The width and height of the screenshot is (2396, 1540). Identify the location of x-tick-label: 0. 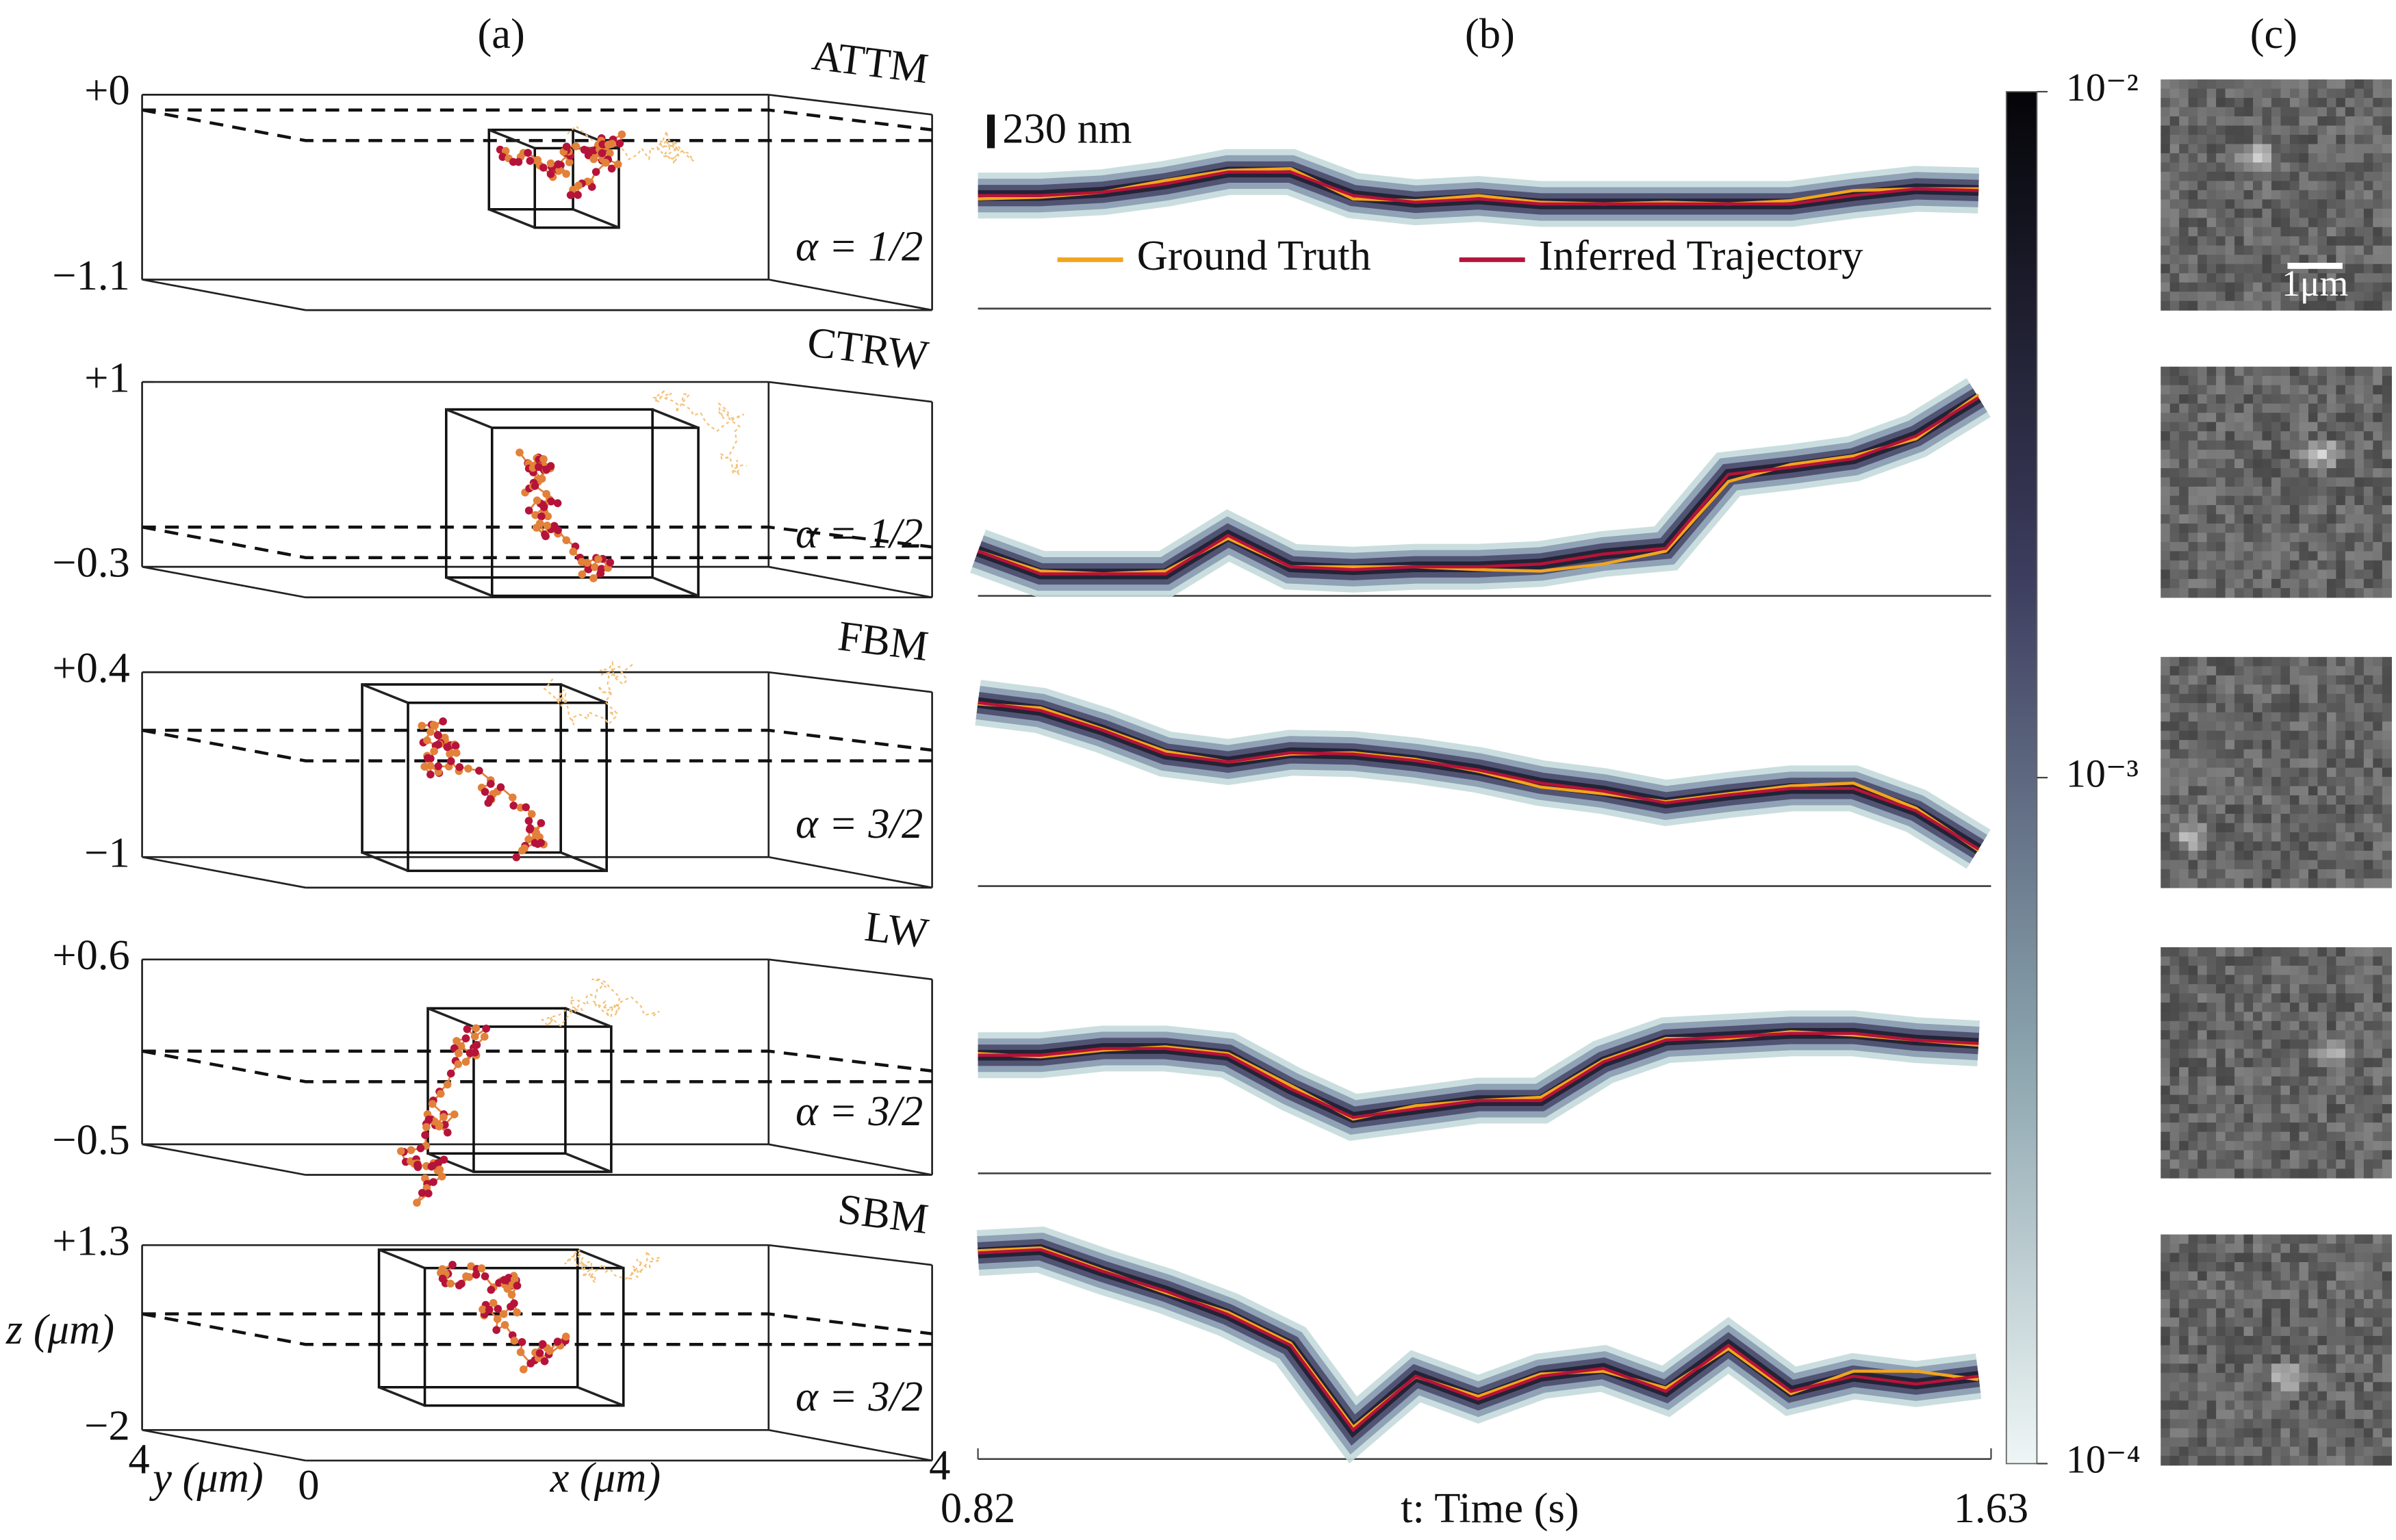
(308, 1485).